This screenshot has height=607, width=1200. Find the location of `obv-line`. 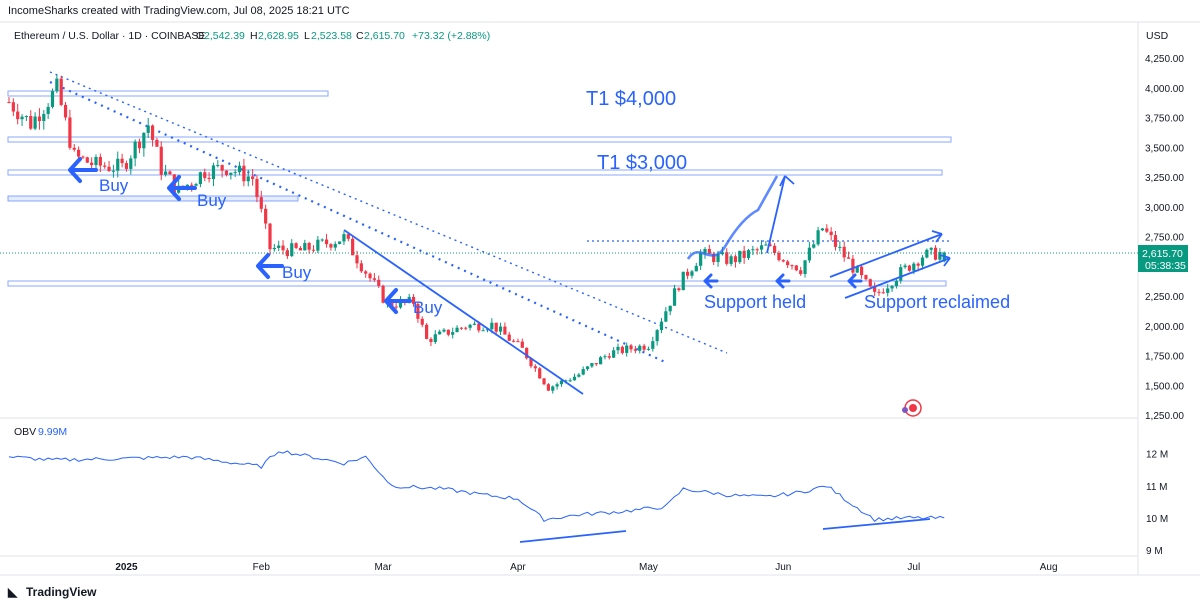

obv-line is located at coordinates (476, 486).